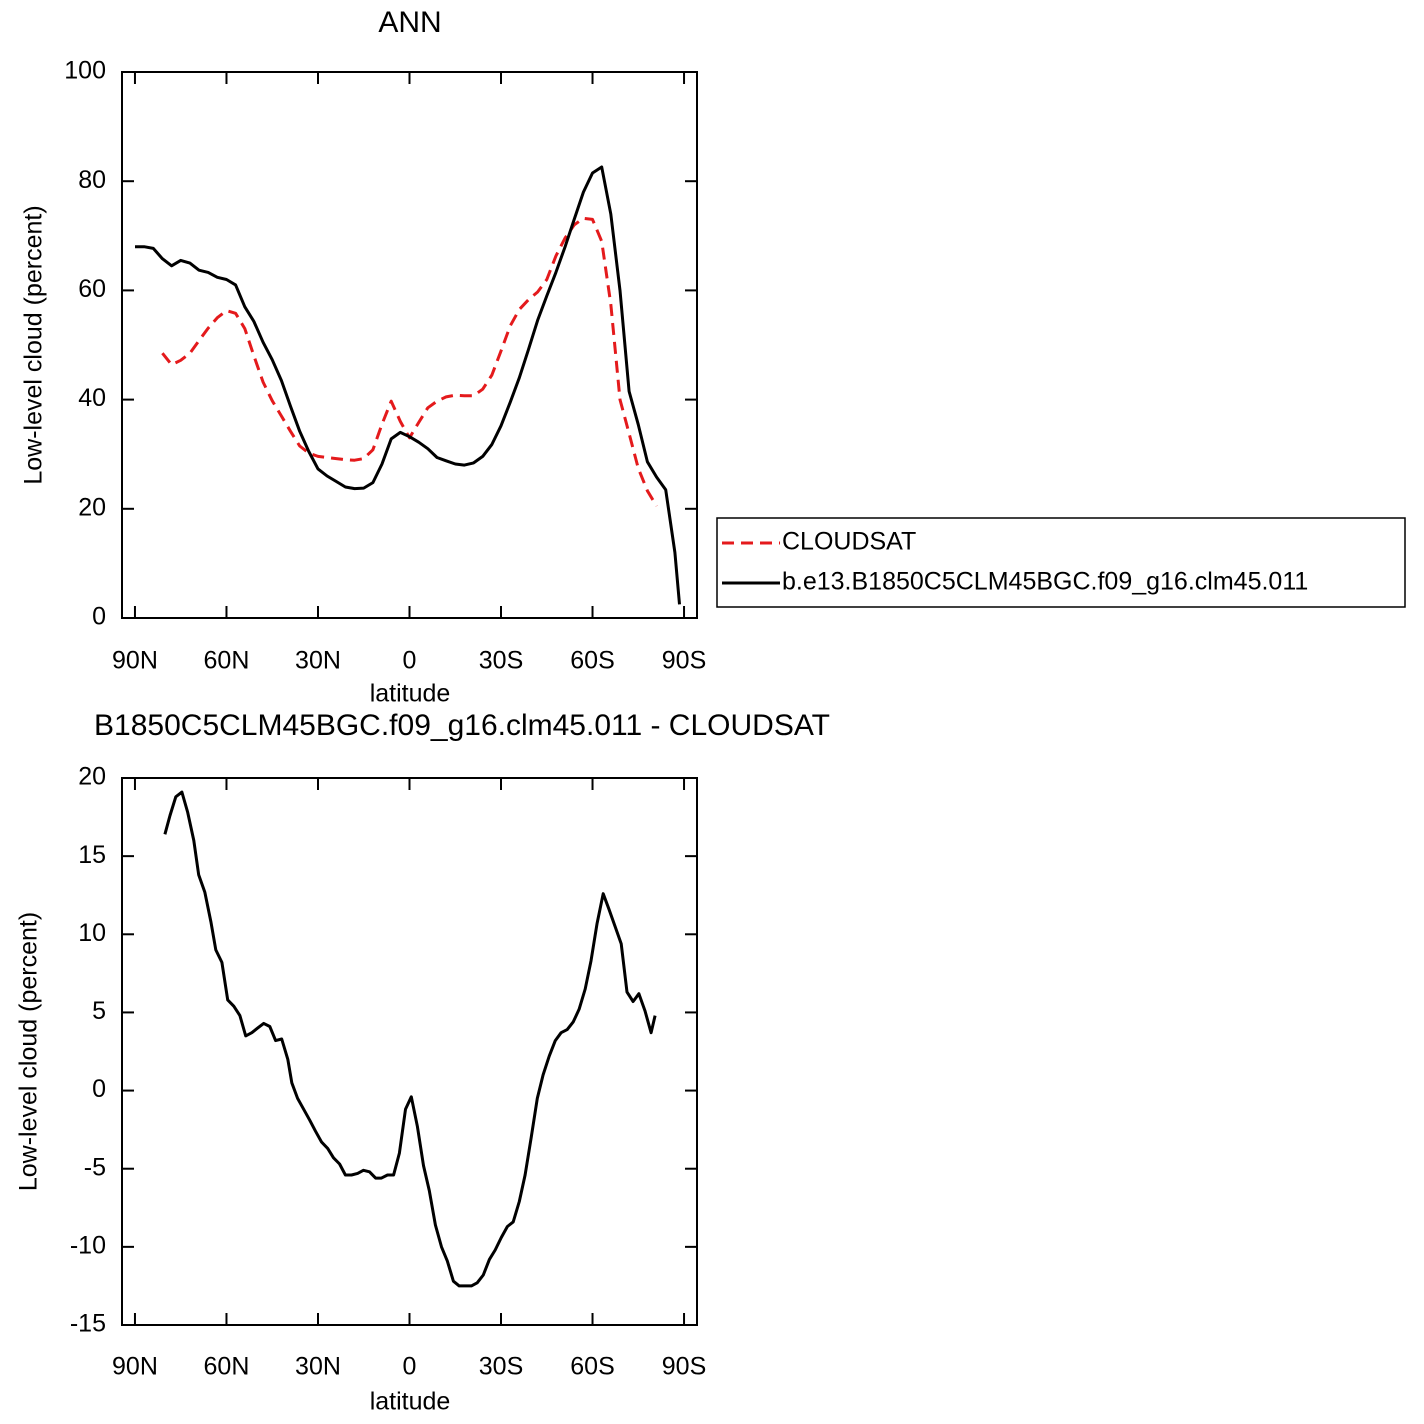  Describe the element at coordinates (92, 933) in the screenshot. I see `y-tick-label: 10` at that location.